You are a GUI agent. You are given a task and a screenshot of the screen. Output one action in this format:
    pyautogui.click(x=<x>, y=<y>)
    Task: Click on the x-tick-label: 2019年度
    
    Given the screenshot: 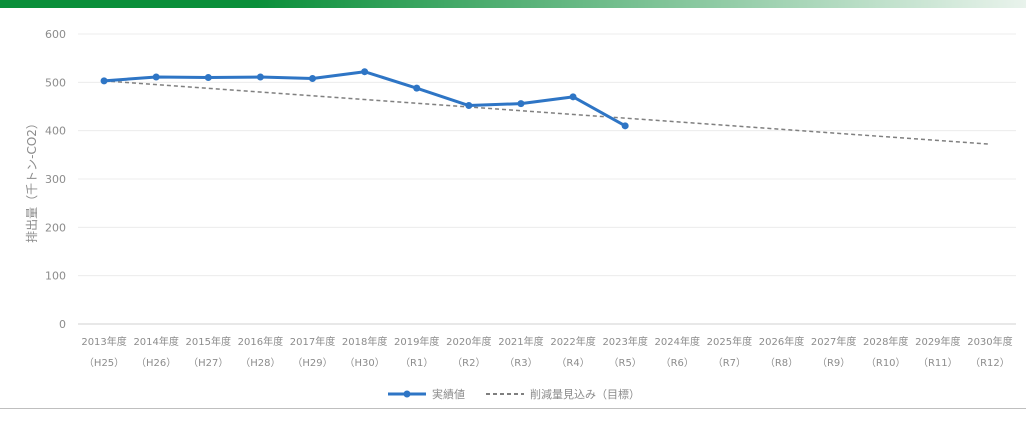 What is the action you would take?
    pyautogui.click(x=416, y=341)
    